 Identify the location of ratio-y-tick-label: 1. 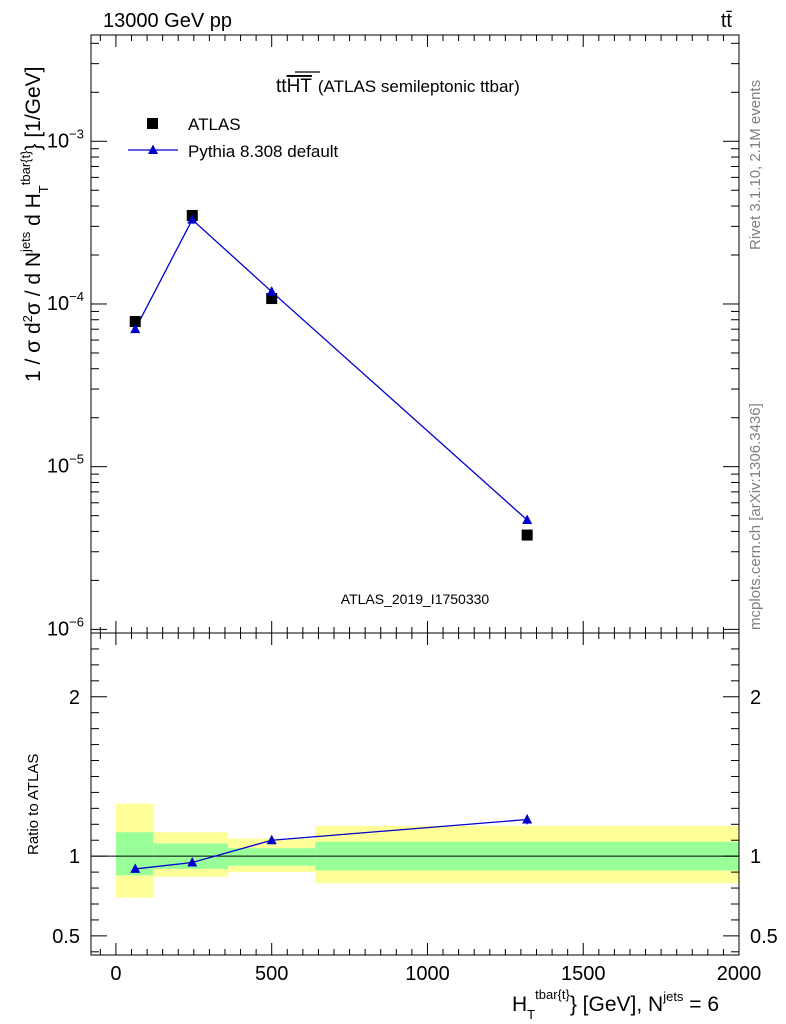
(74, 857).